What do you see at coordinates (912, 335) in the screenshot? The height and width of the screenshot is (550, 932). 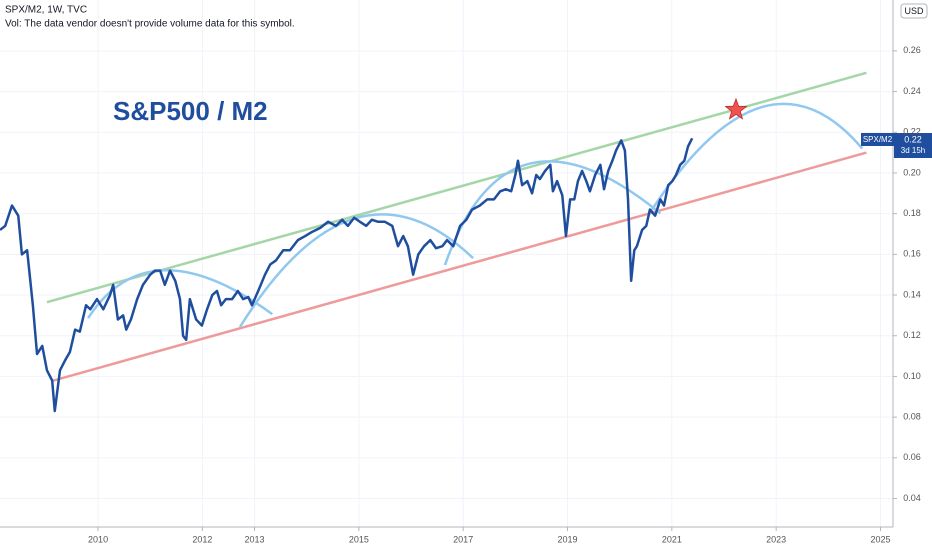 I see `y-tick-label: 0.12` at bounding box center [912, 335].